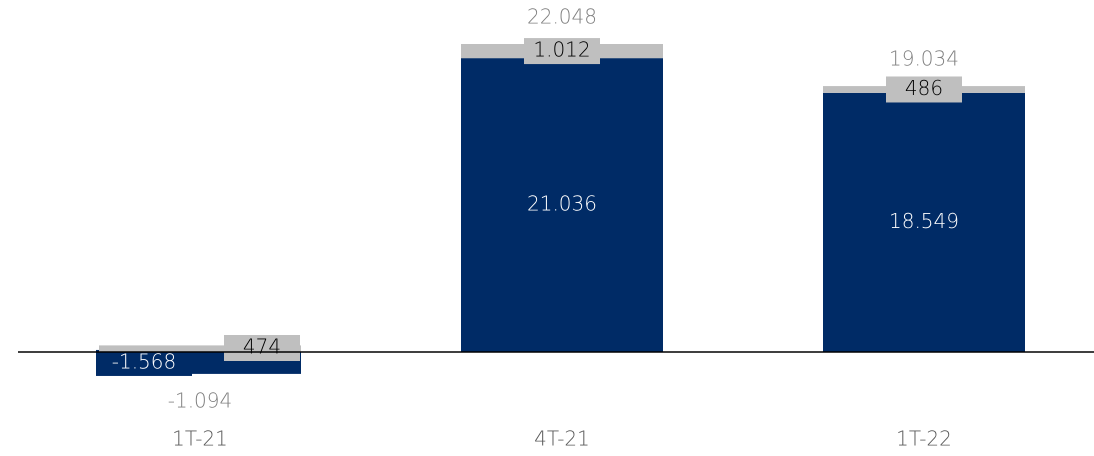  I want to click on x-tick-label: 4T-21, so click(562, 439).